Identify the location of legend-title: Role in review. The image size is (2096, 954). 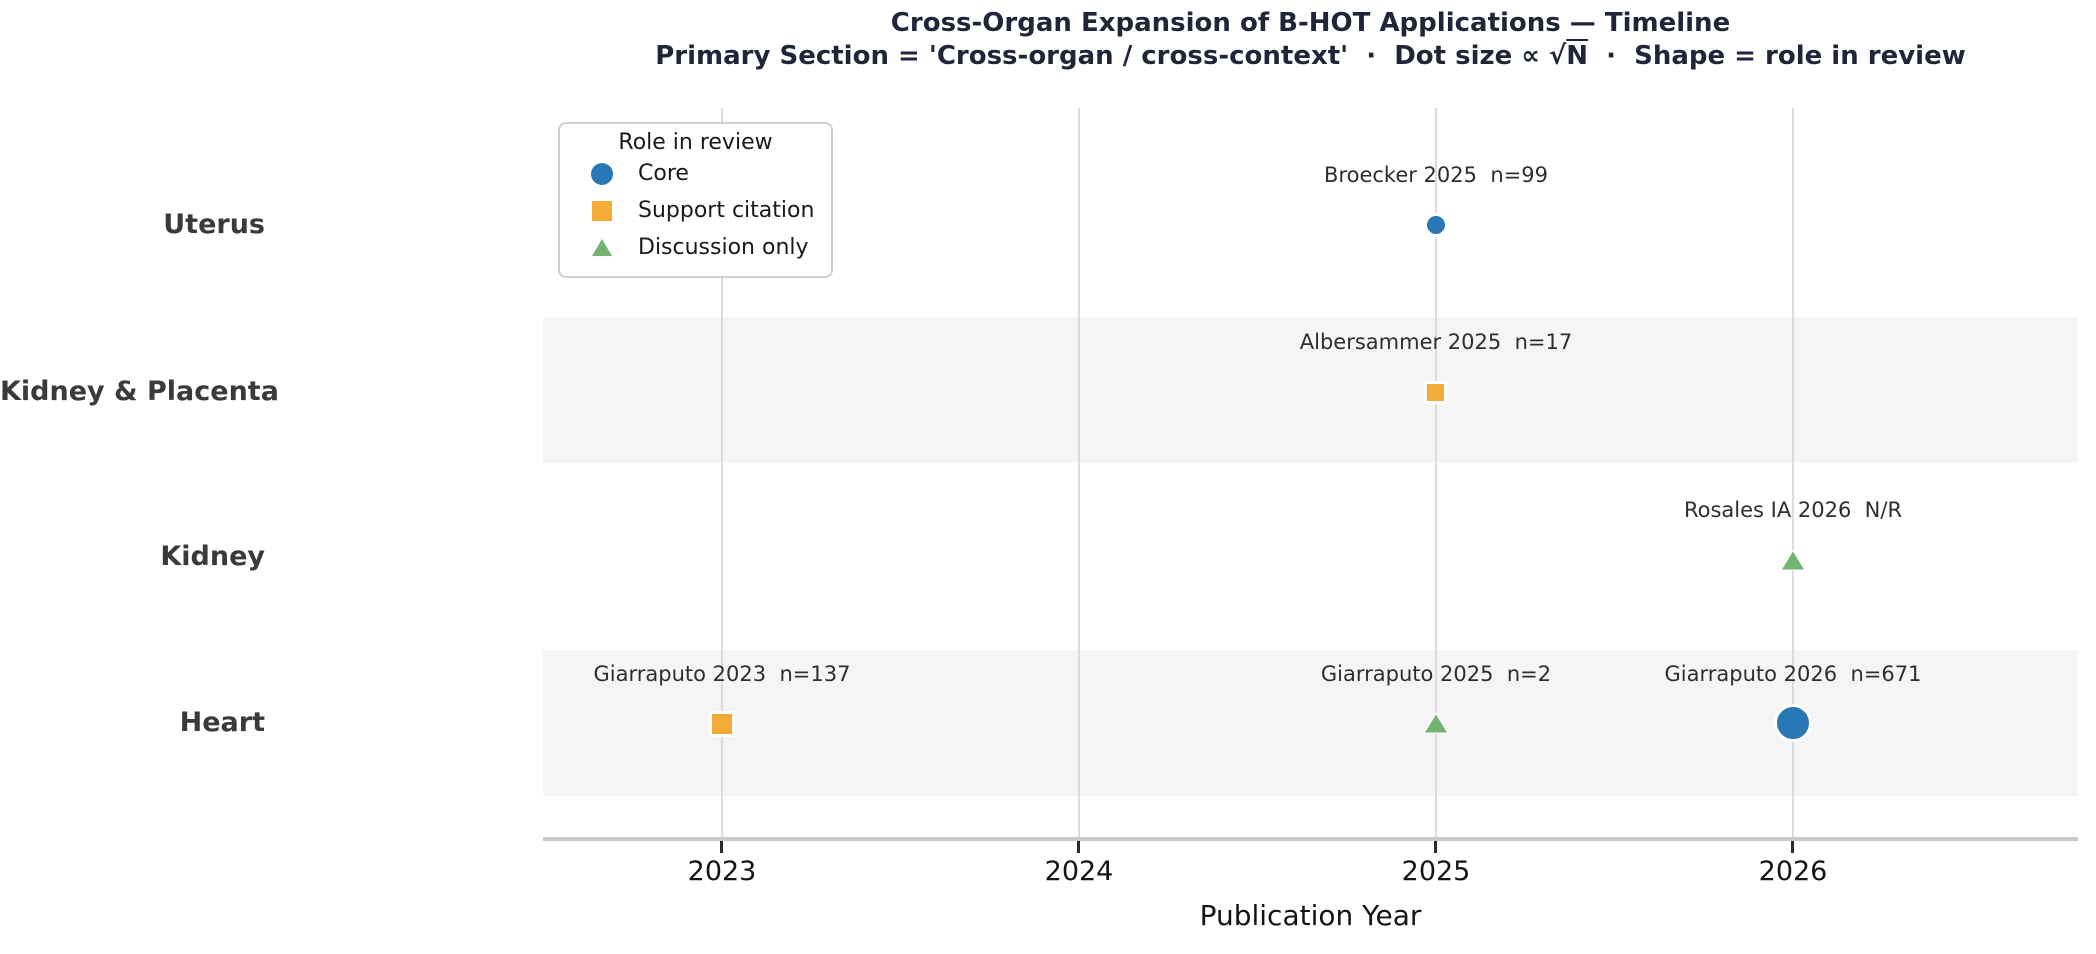
(695, 142).